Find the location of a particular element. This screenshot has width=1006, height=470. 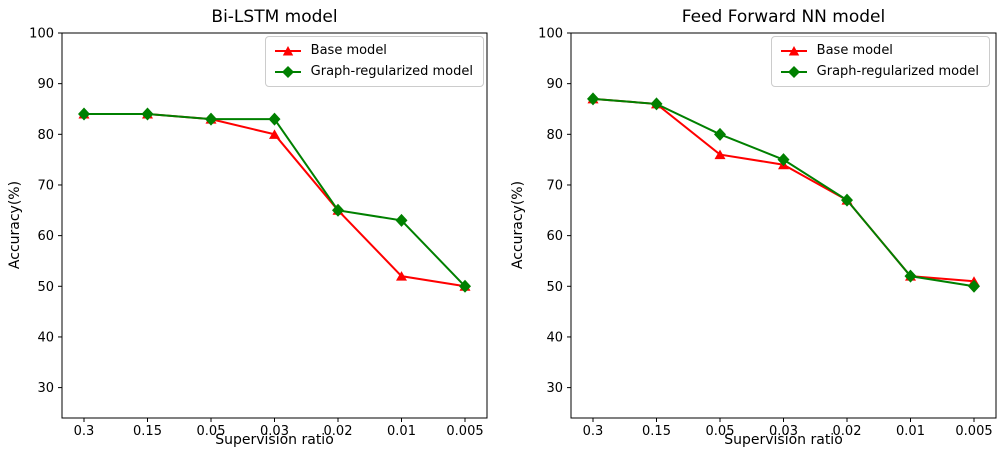

plot-title: Feed Forward NN model is located at coordinates (783, 17).